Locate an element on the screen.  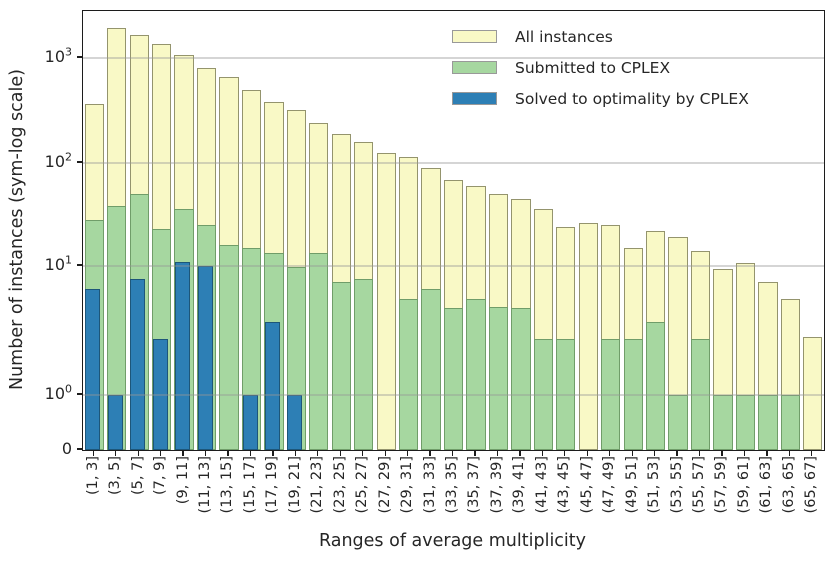
x-tick-label: (13, 15] is located at coordinates (227, 485).